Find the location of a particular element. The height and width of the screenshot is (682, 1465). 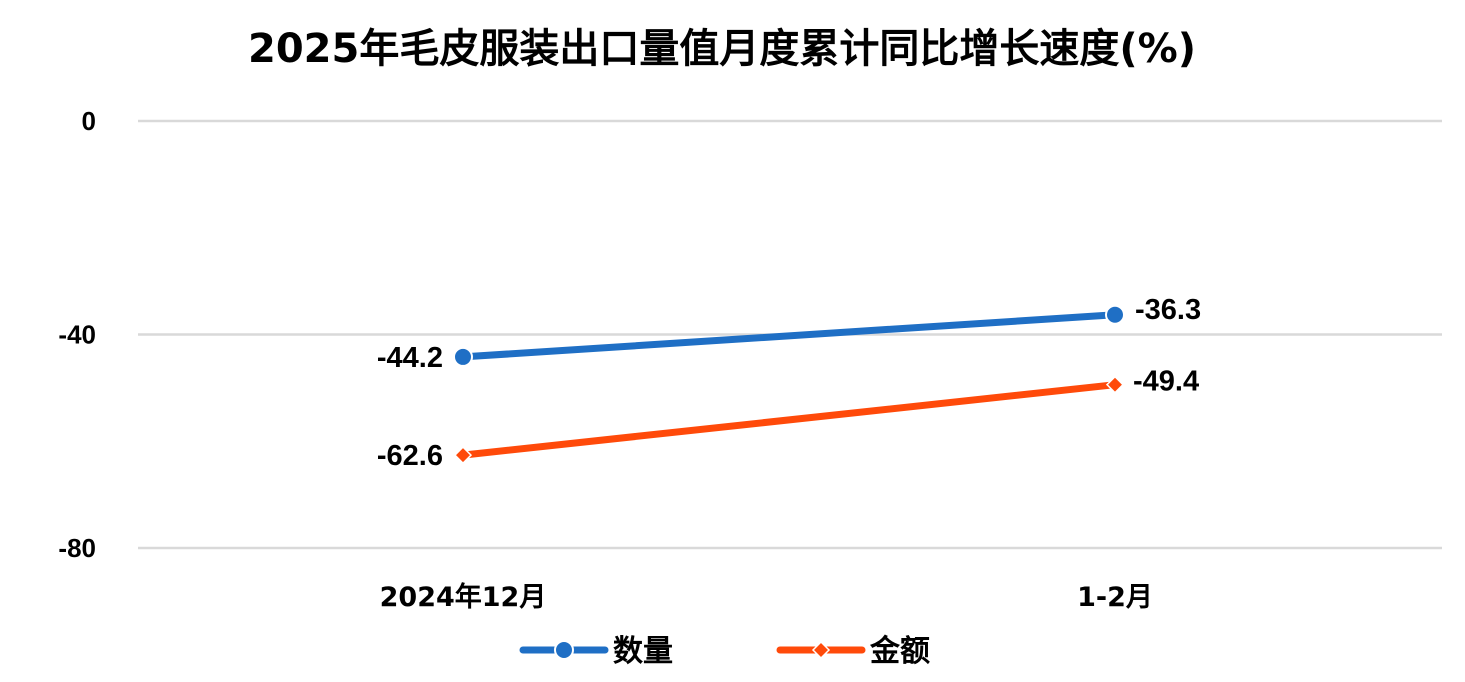

series-amount is located at coordinates (789, 420).